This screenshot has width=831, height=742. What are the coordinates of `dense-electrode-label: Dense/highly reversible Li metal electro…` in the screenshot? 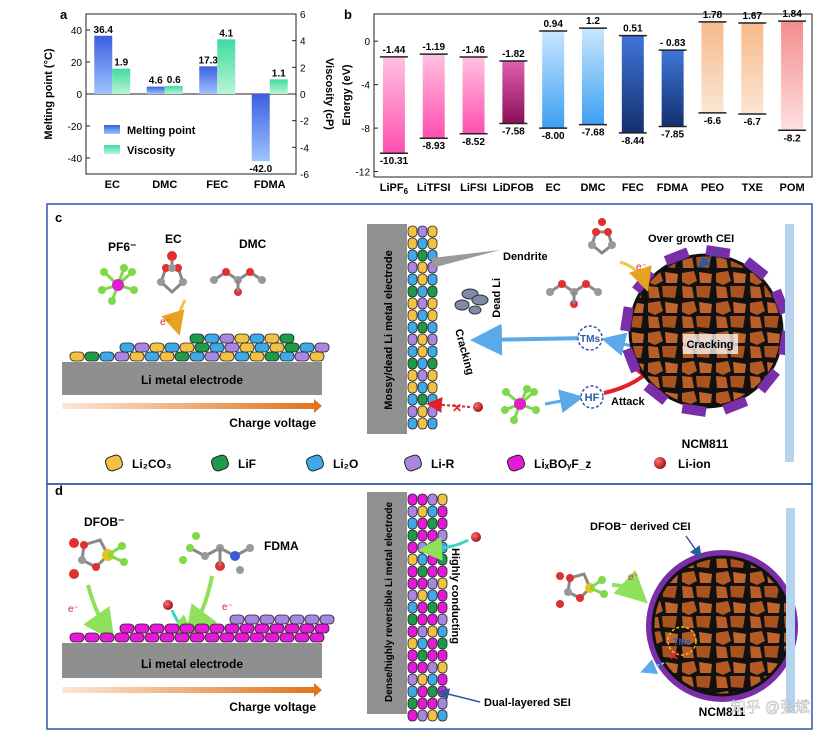 It's located at (389, 602).